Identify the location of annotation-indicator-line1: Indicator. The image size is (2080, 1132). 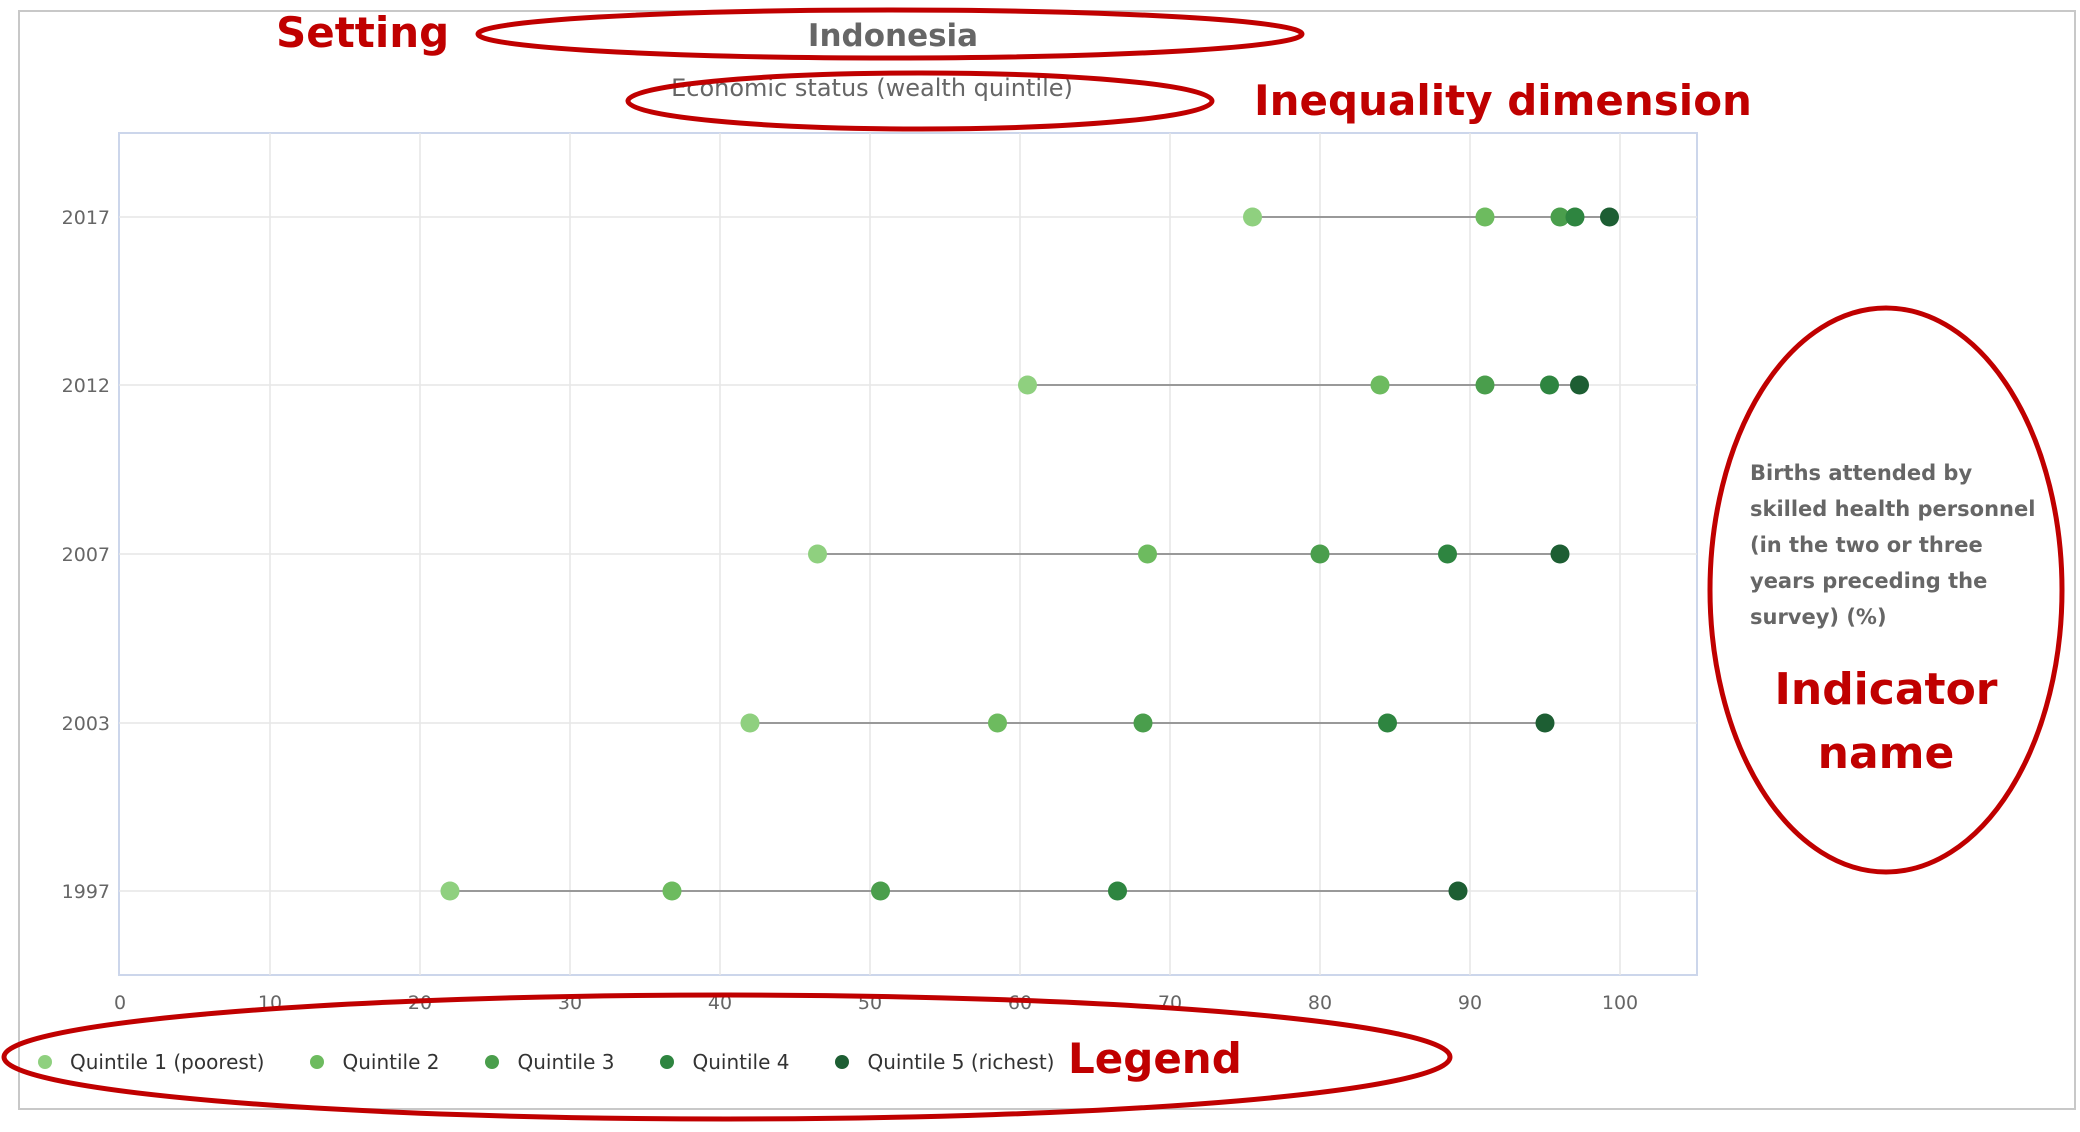
(1886, 689).